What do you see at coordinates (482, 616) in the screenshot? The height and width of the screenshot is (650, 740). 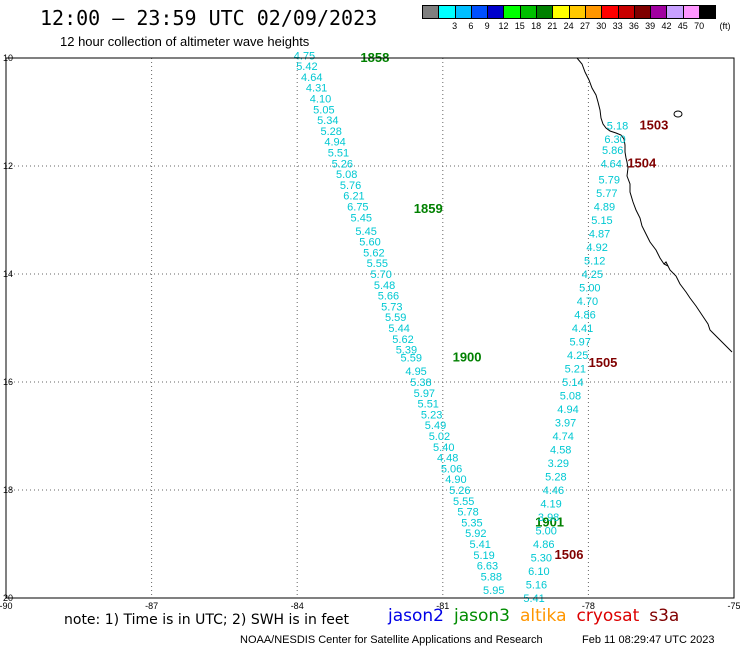 I see `satellite-name-jason3: jason3` at bounding box center [482, 616].